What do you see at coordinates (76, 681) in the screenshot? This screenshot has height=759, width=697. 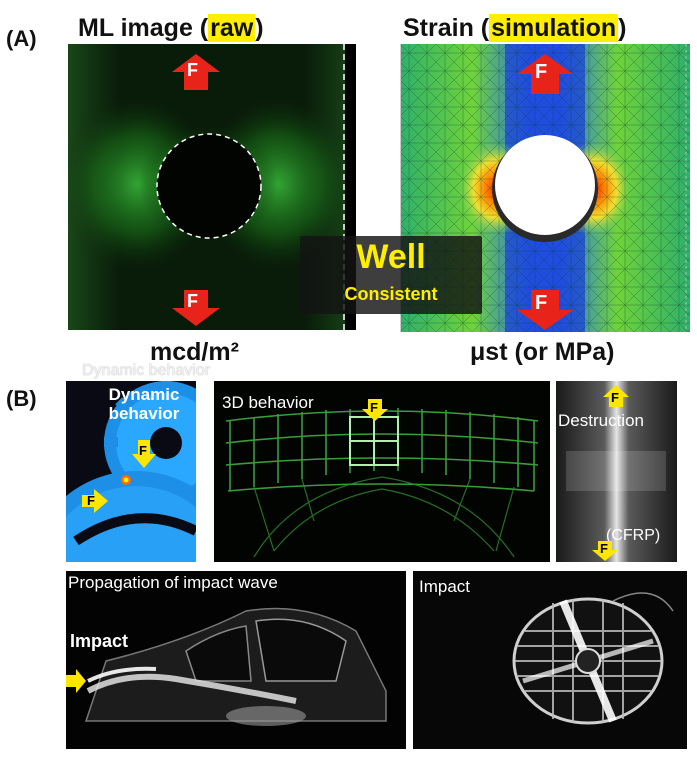 I see `impact-arrow-right-icon` at bounding box center [76, 681].